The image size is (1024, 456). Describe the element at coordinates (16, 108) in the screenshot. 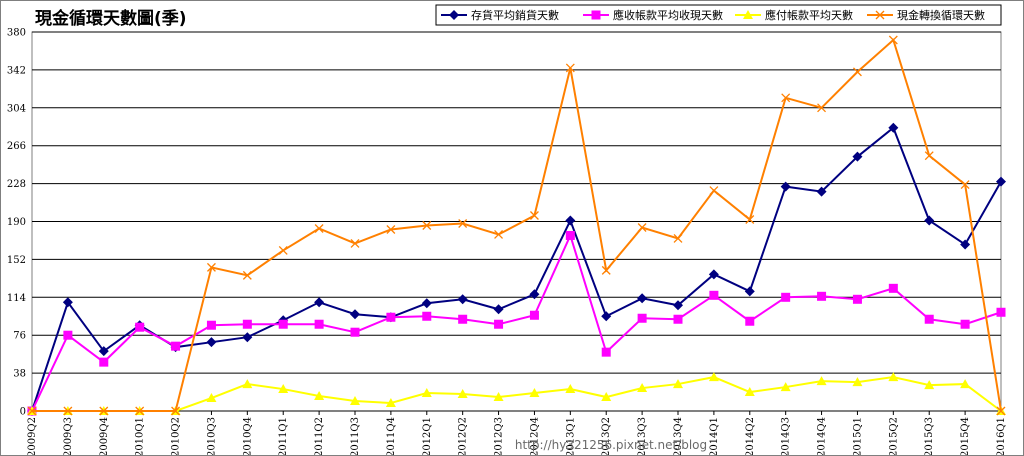

I see `y-tick-label: 304` at that location.